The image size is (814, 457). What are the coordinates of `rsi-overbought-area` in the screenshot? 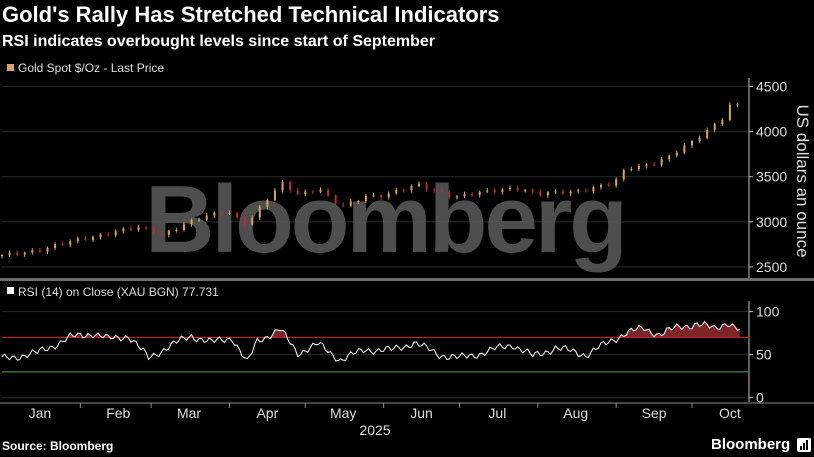 It's located at (279, 333).